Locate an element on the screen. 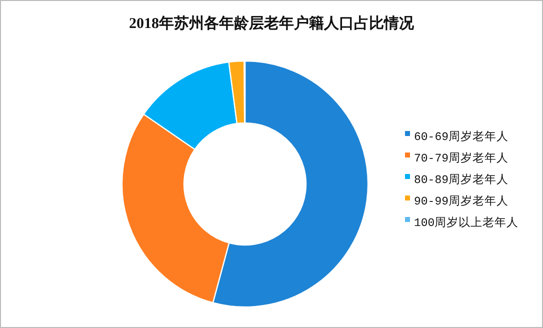 The image size is (543, 328). legend-label: 90-99周岁老年人 is located at coordinates (461, 201).